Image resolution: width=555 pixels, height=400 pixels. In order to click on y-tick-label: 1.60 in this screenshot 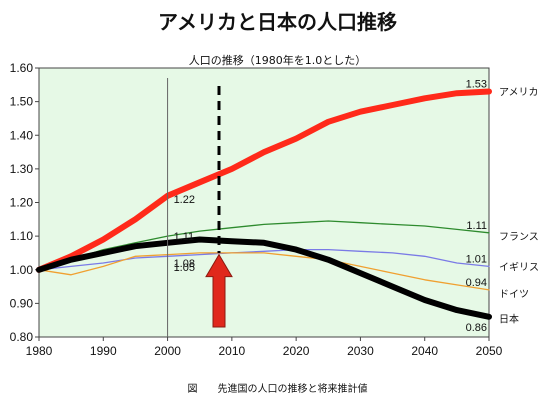, I will do `click(22, 68)`.